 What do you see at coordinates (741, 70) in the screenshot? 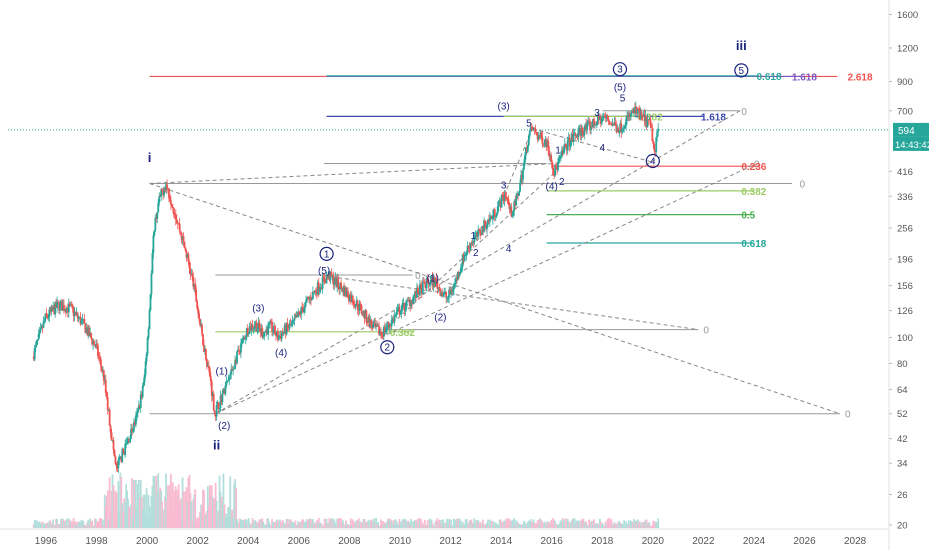
I see `wave-label-circle` at bounding box center [741, 70].